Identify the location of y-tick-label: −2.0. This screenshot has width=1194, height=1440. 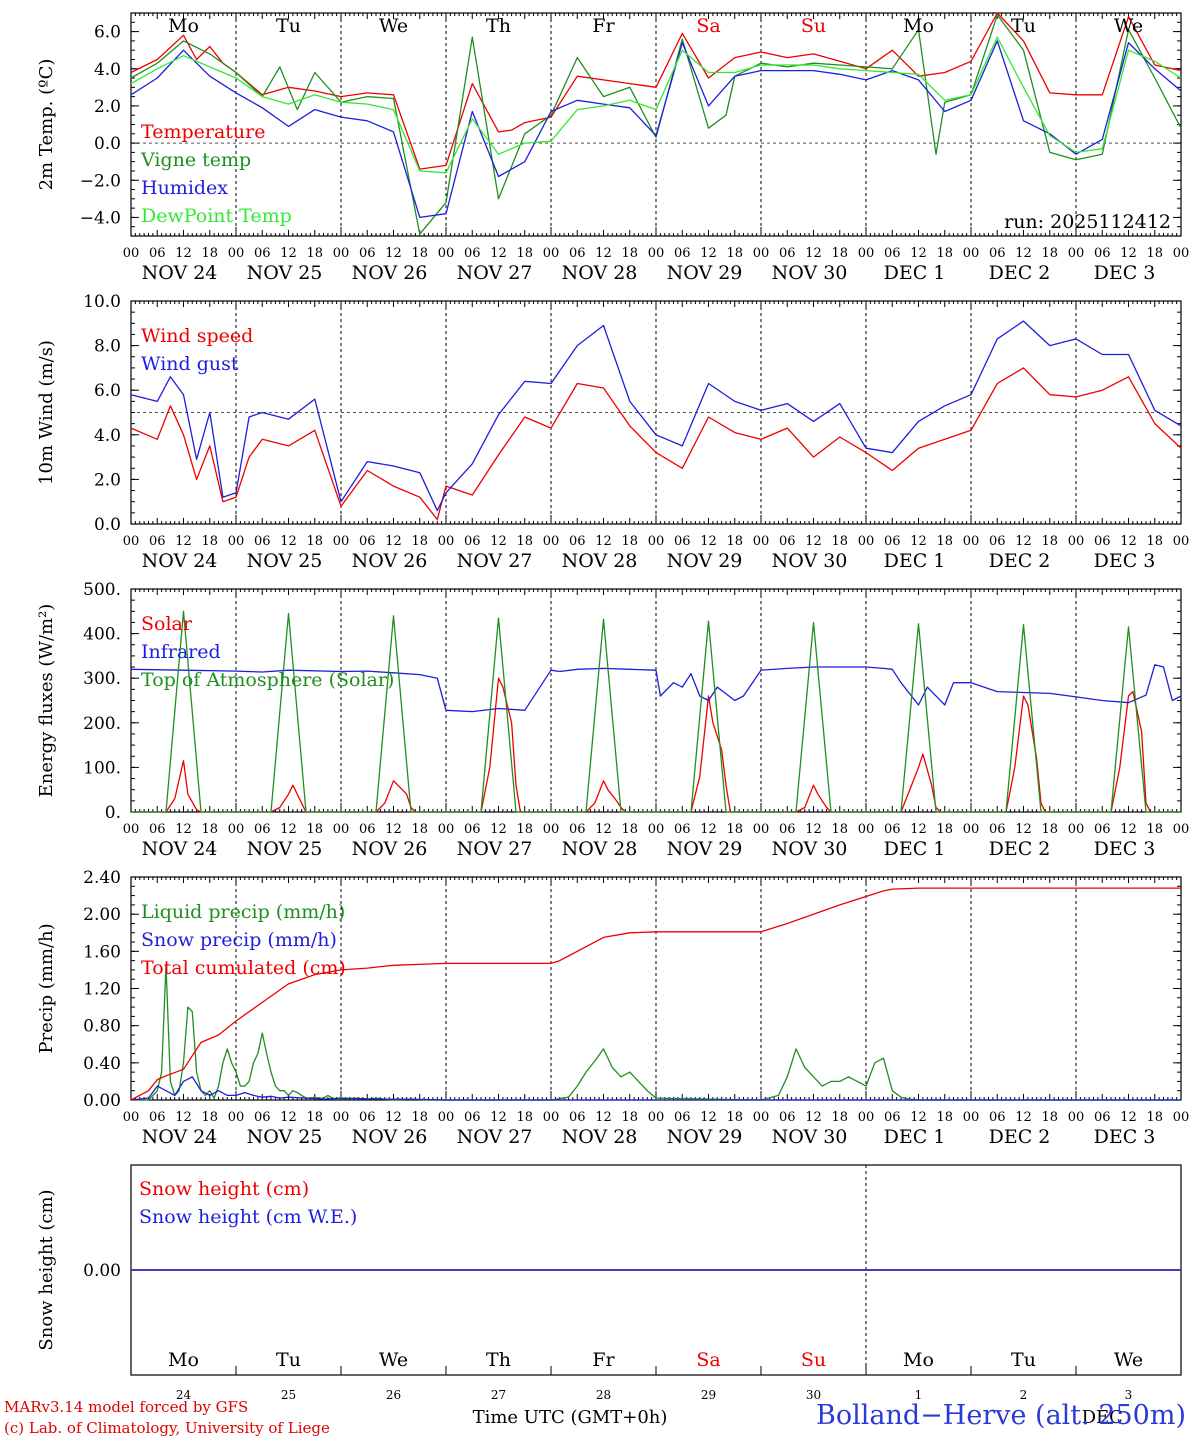
(100, 181).